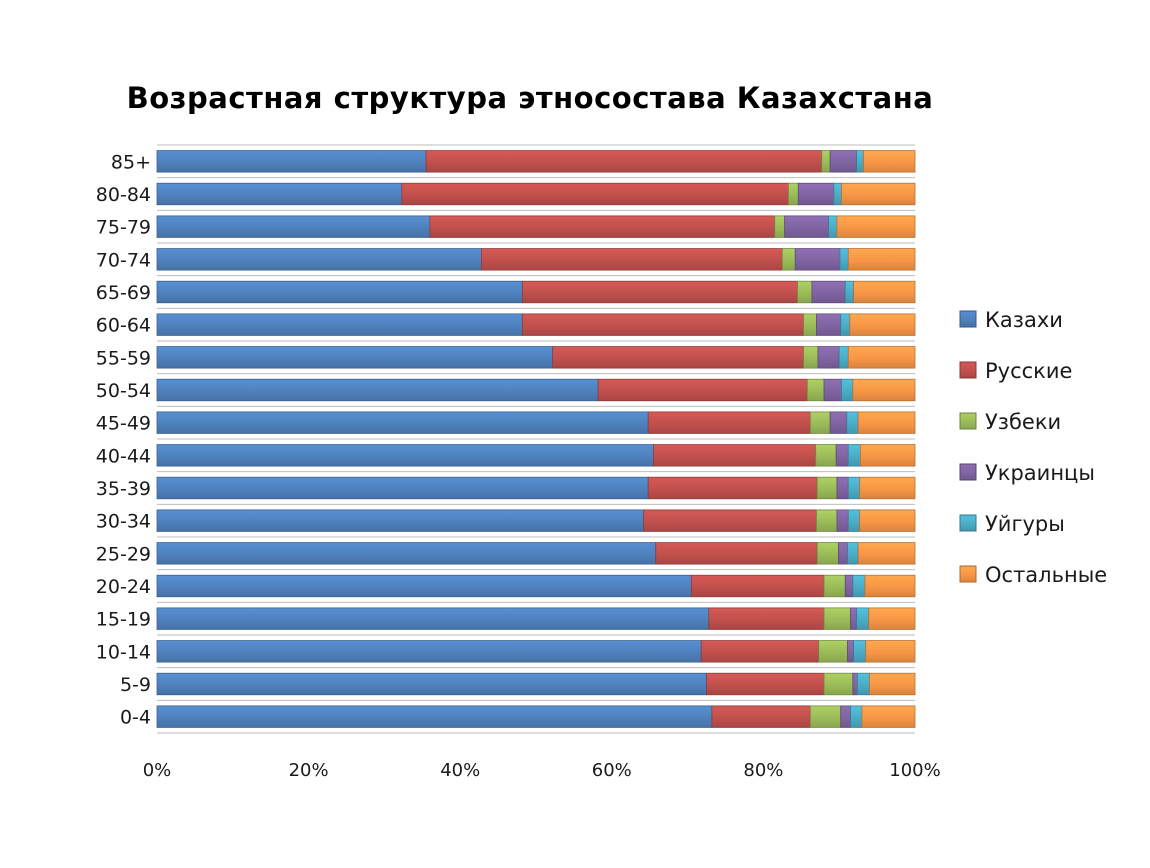 This screenshot has width=1150, height=868. What do you see at coordinates (757, 586) in the screenshot?
I see `bar-20-24-Русские` at bounding box center [757, 586].